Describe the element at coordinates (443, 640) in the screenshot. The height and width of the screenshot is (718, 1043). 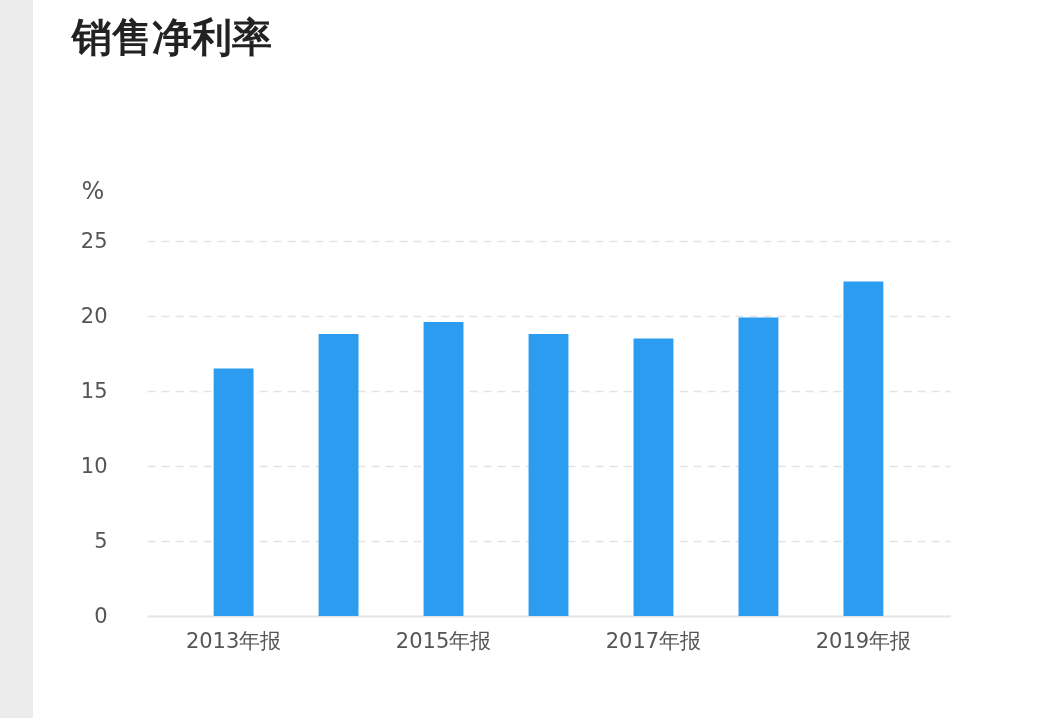
I see `x-tick-label: 2015年报` at that location.